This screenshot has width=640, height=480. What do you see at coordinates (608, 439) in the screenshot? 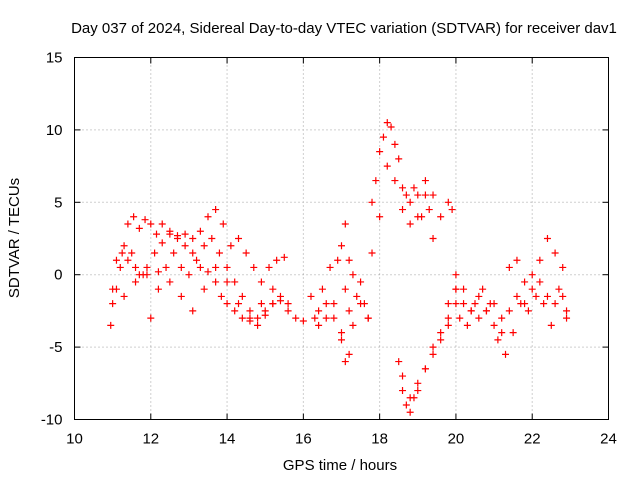
I see `x-tick-label: 24` at bounding box center [608, 439].